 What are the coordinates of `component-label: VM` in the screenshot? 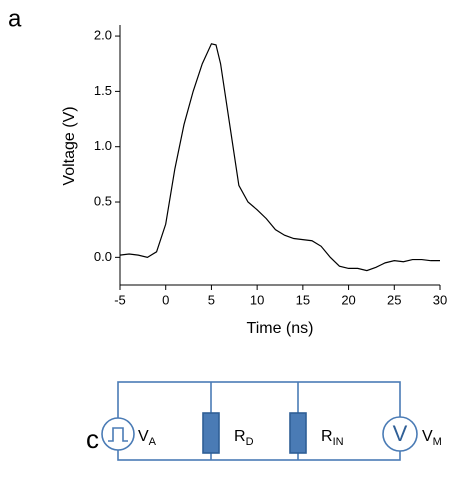 It's located at (432, 438).